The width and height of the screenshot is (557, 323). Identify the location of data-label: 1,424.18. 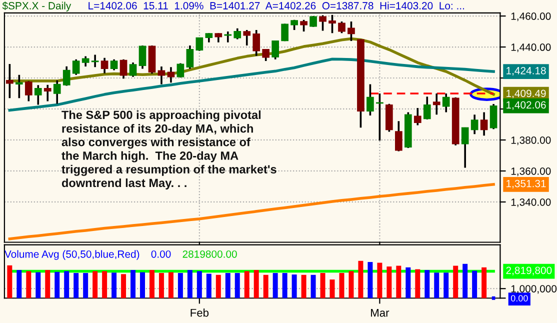
(526, 71).